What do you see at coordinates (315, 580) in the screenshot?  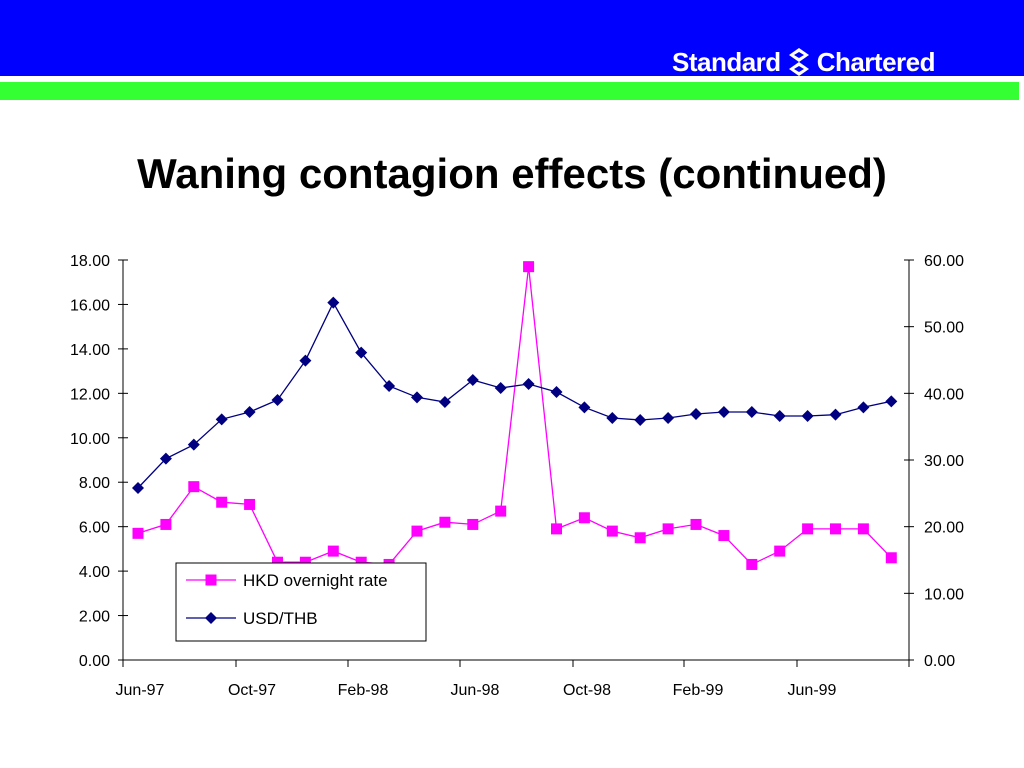 I see `legend-label-0: HKD overnight rate` at bounding box center [315, 580].